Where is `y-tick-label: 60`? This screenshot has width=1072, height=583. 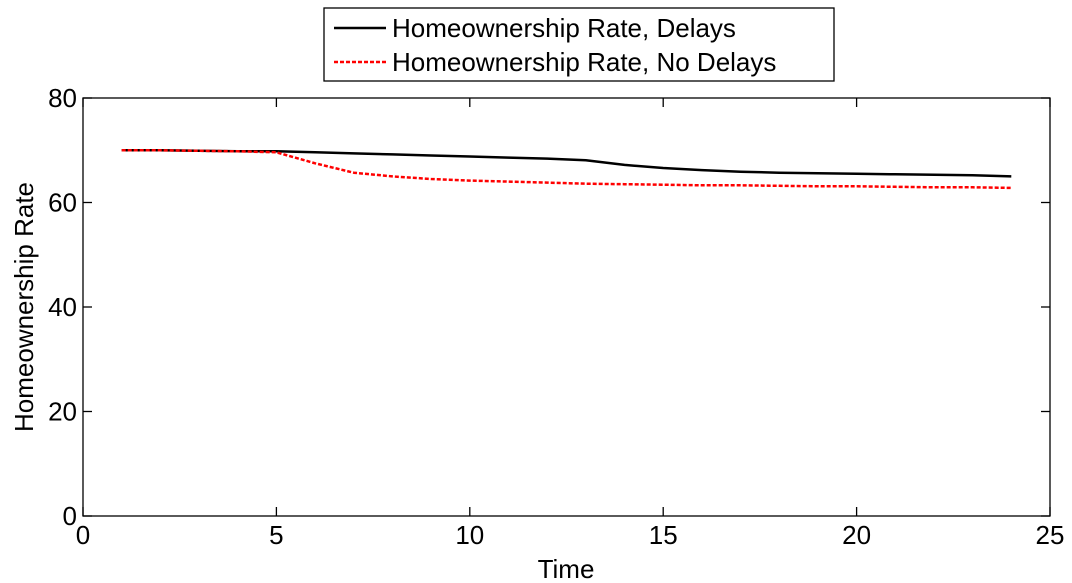 y-tick-label: 60 is located at coordinates (62, 203).